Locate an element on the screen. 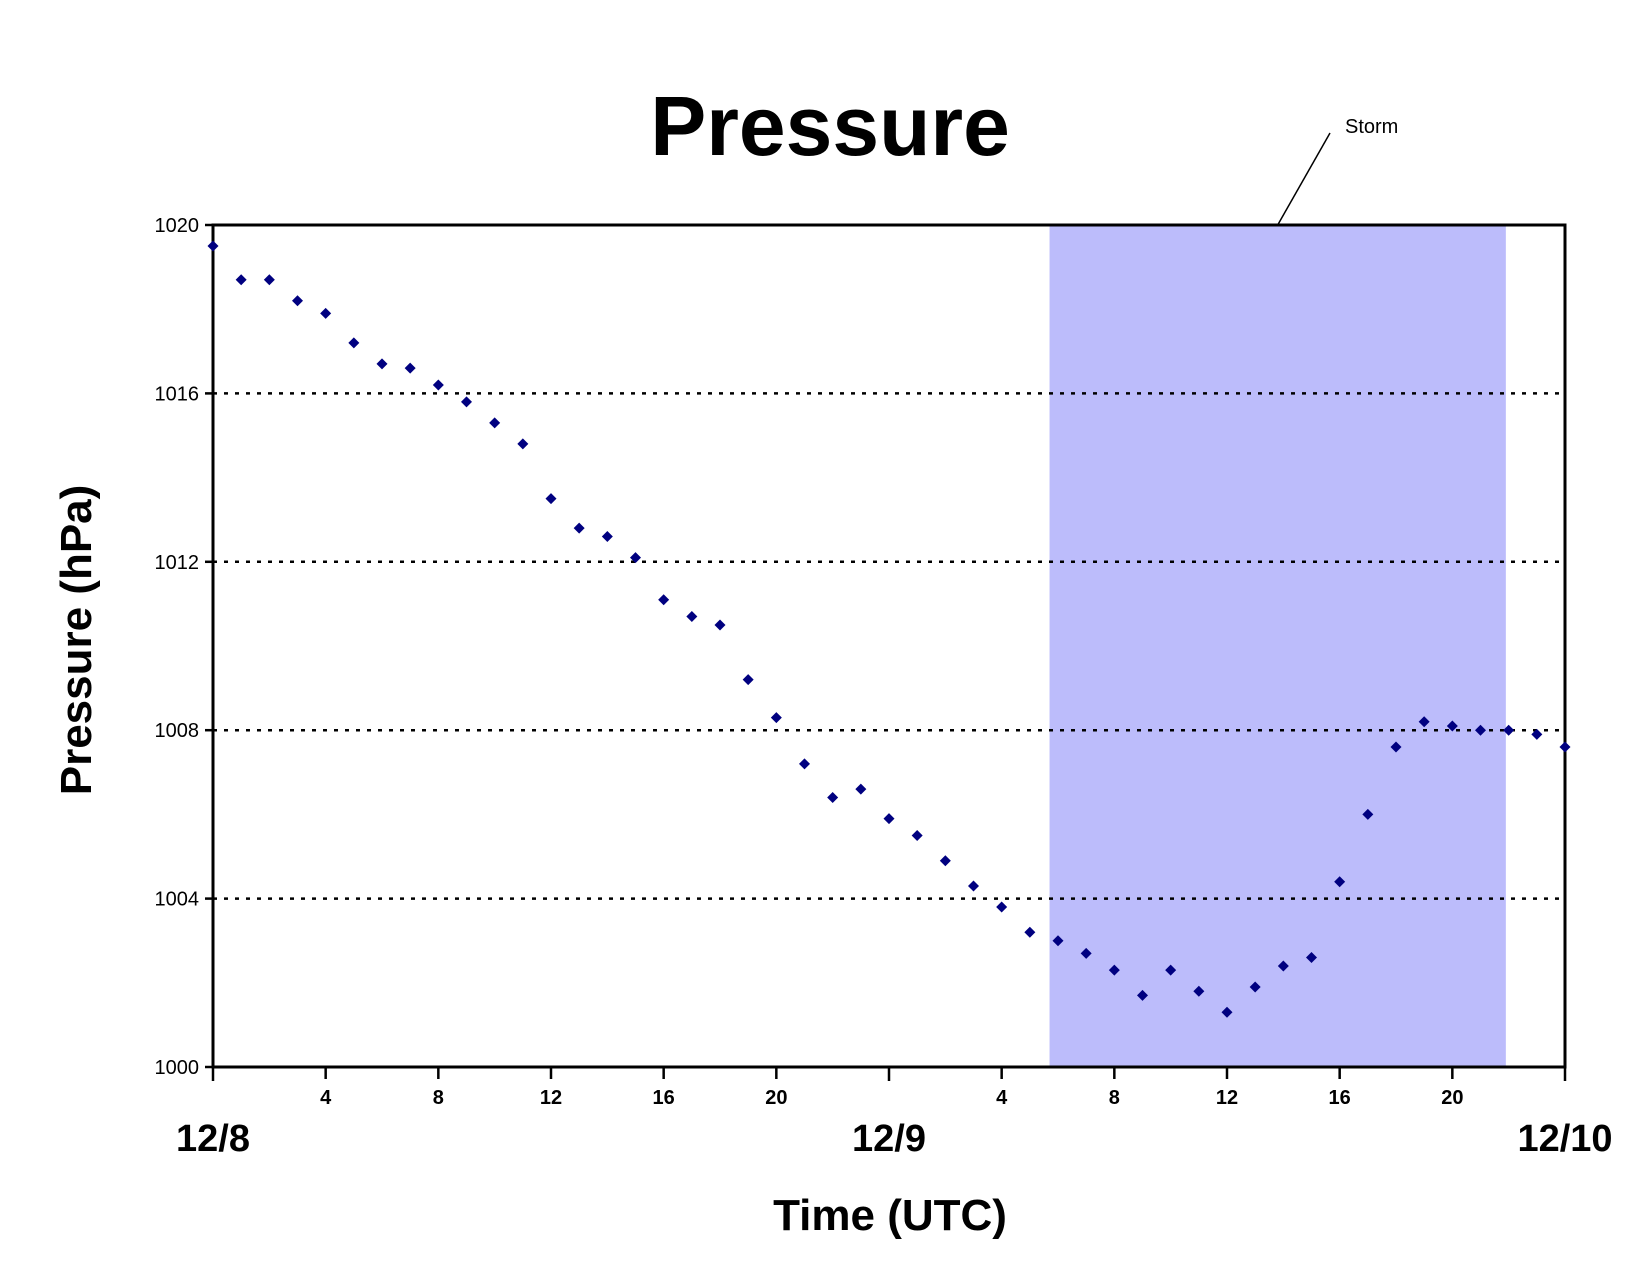 The width and height of the screenshot is (1650, 1275). x-axis-label: Time (UTC) is located at coordinates (890, 1215).